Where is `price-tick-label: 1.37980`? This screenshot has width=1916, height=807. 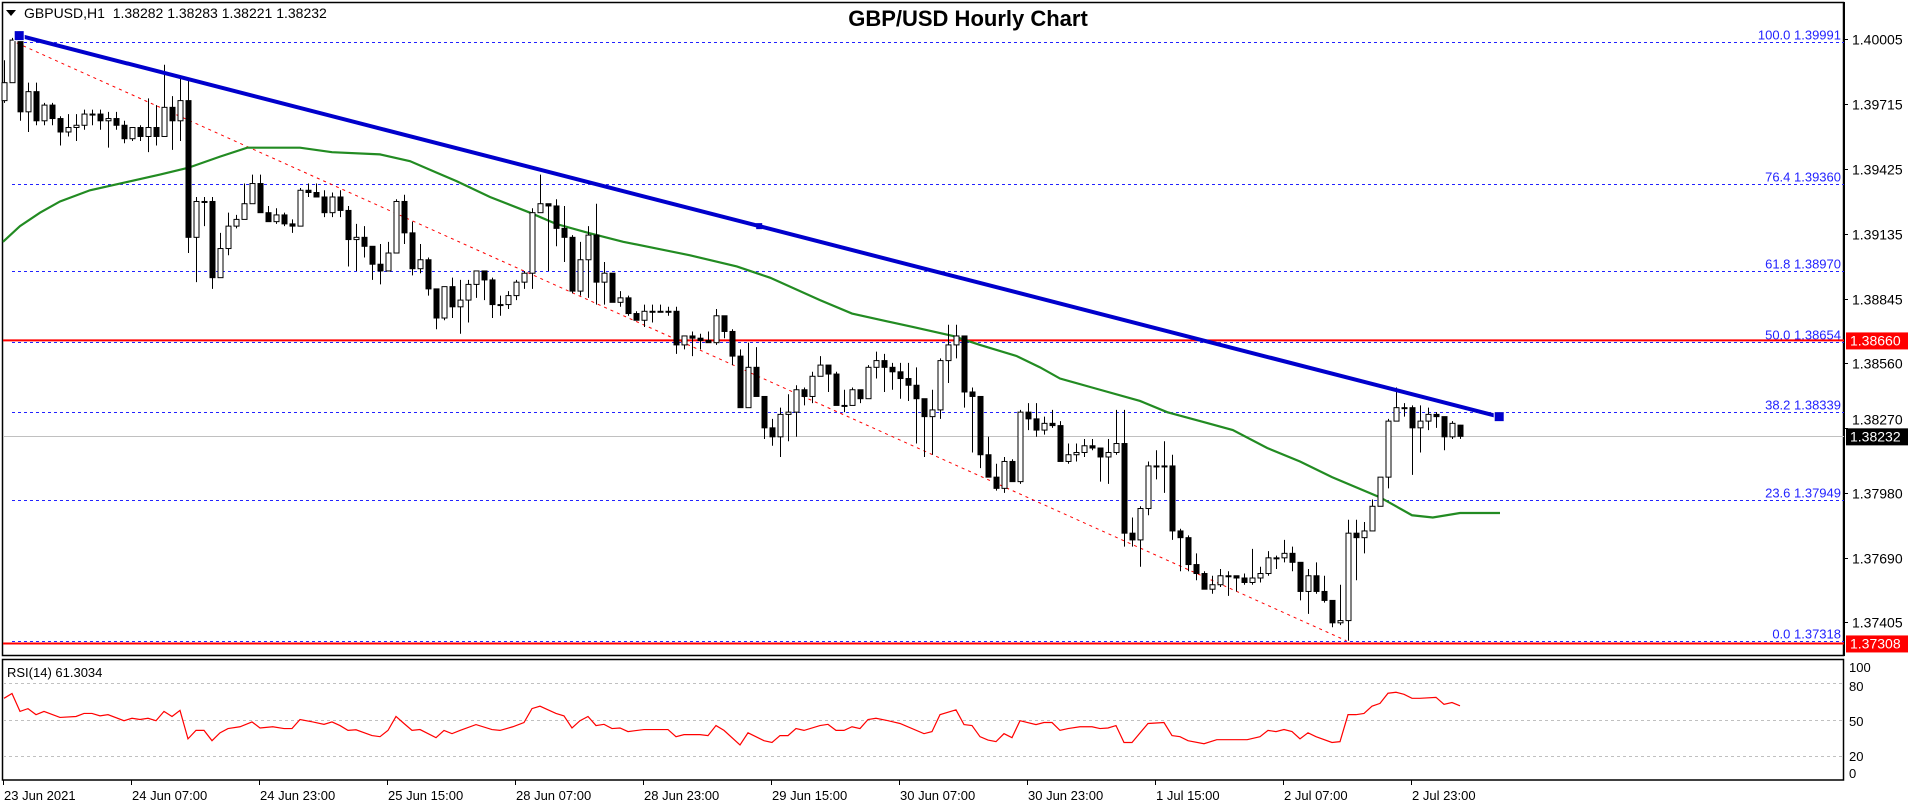 price-tick-label: 1.37980 is located at coordinates (1877, 494).